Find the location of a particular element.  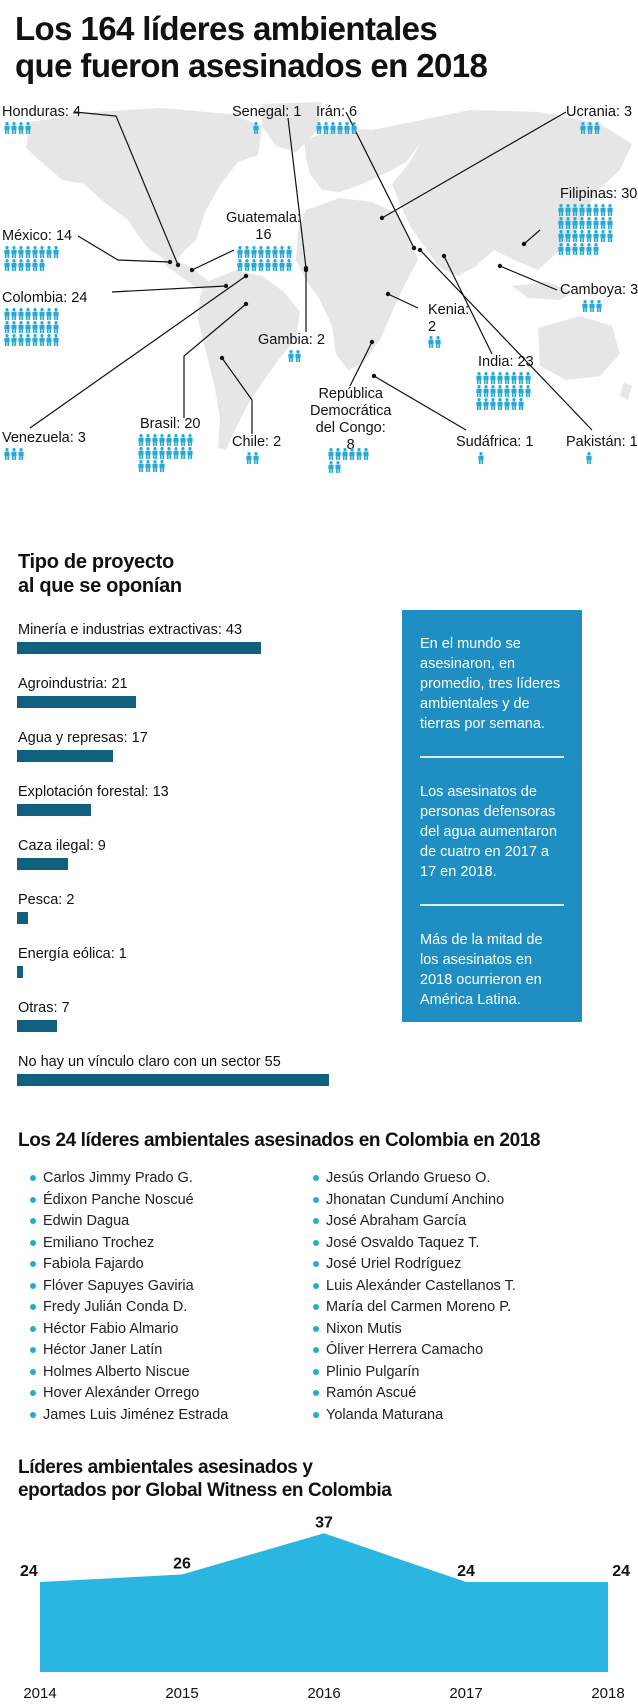

name-item: José Uriel Rodríguez is located at coordinates (414, 1265).